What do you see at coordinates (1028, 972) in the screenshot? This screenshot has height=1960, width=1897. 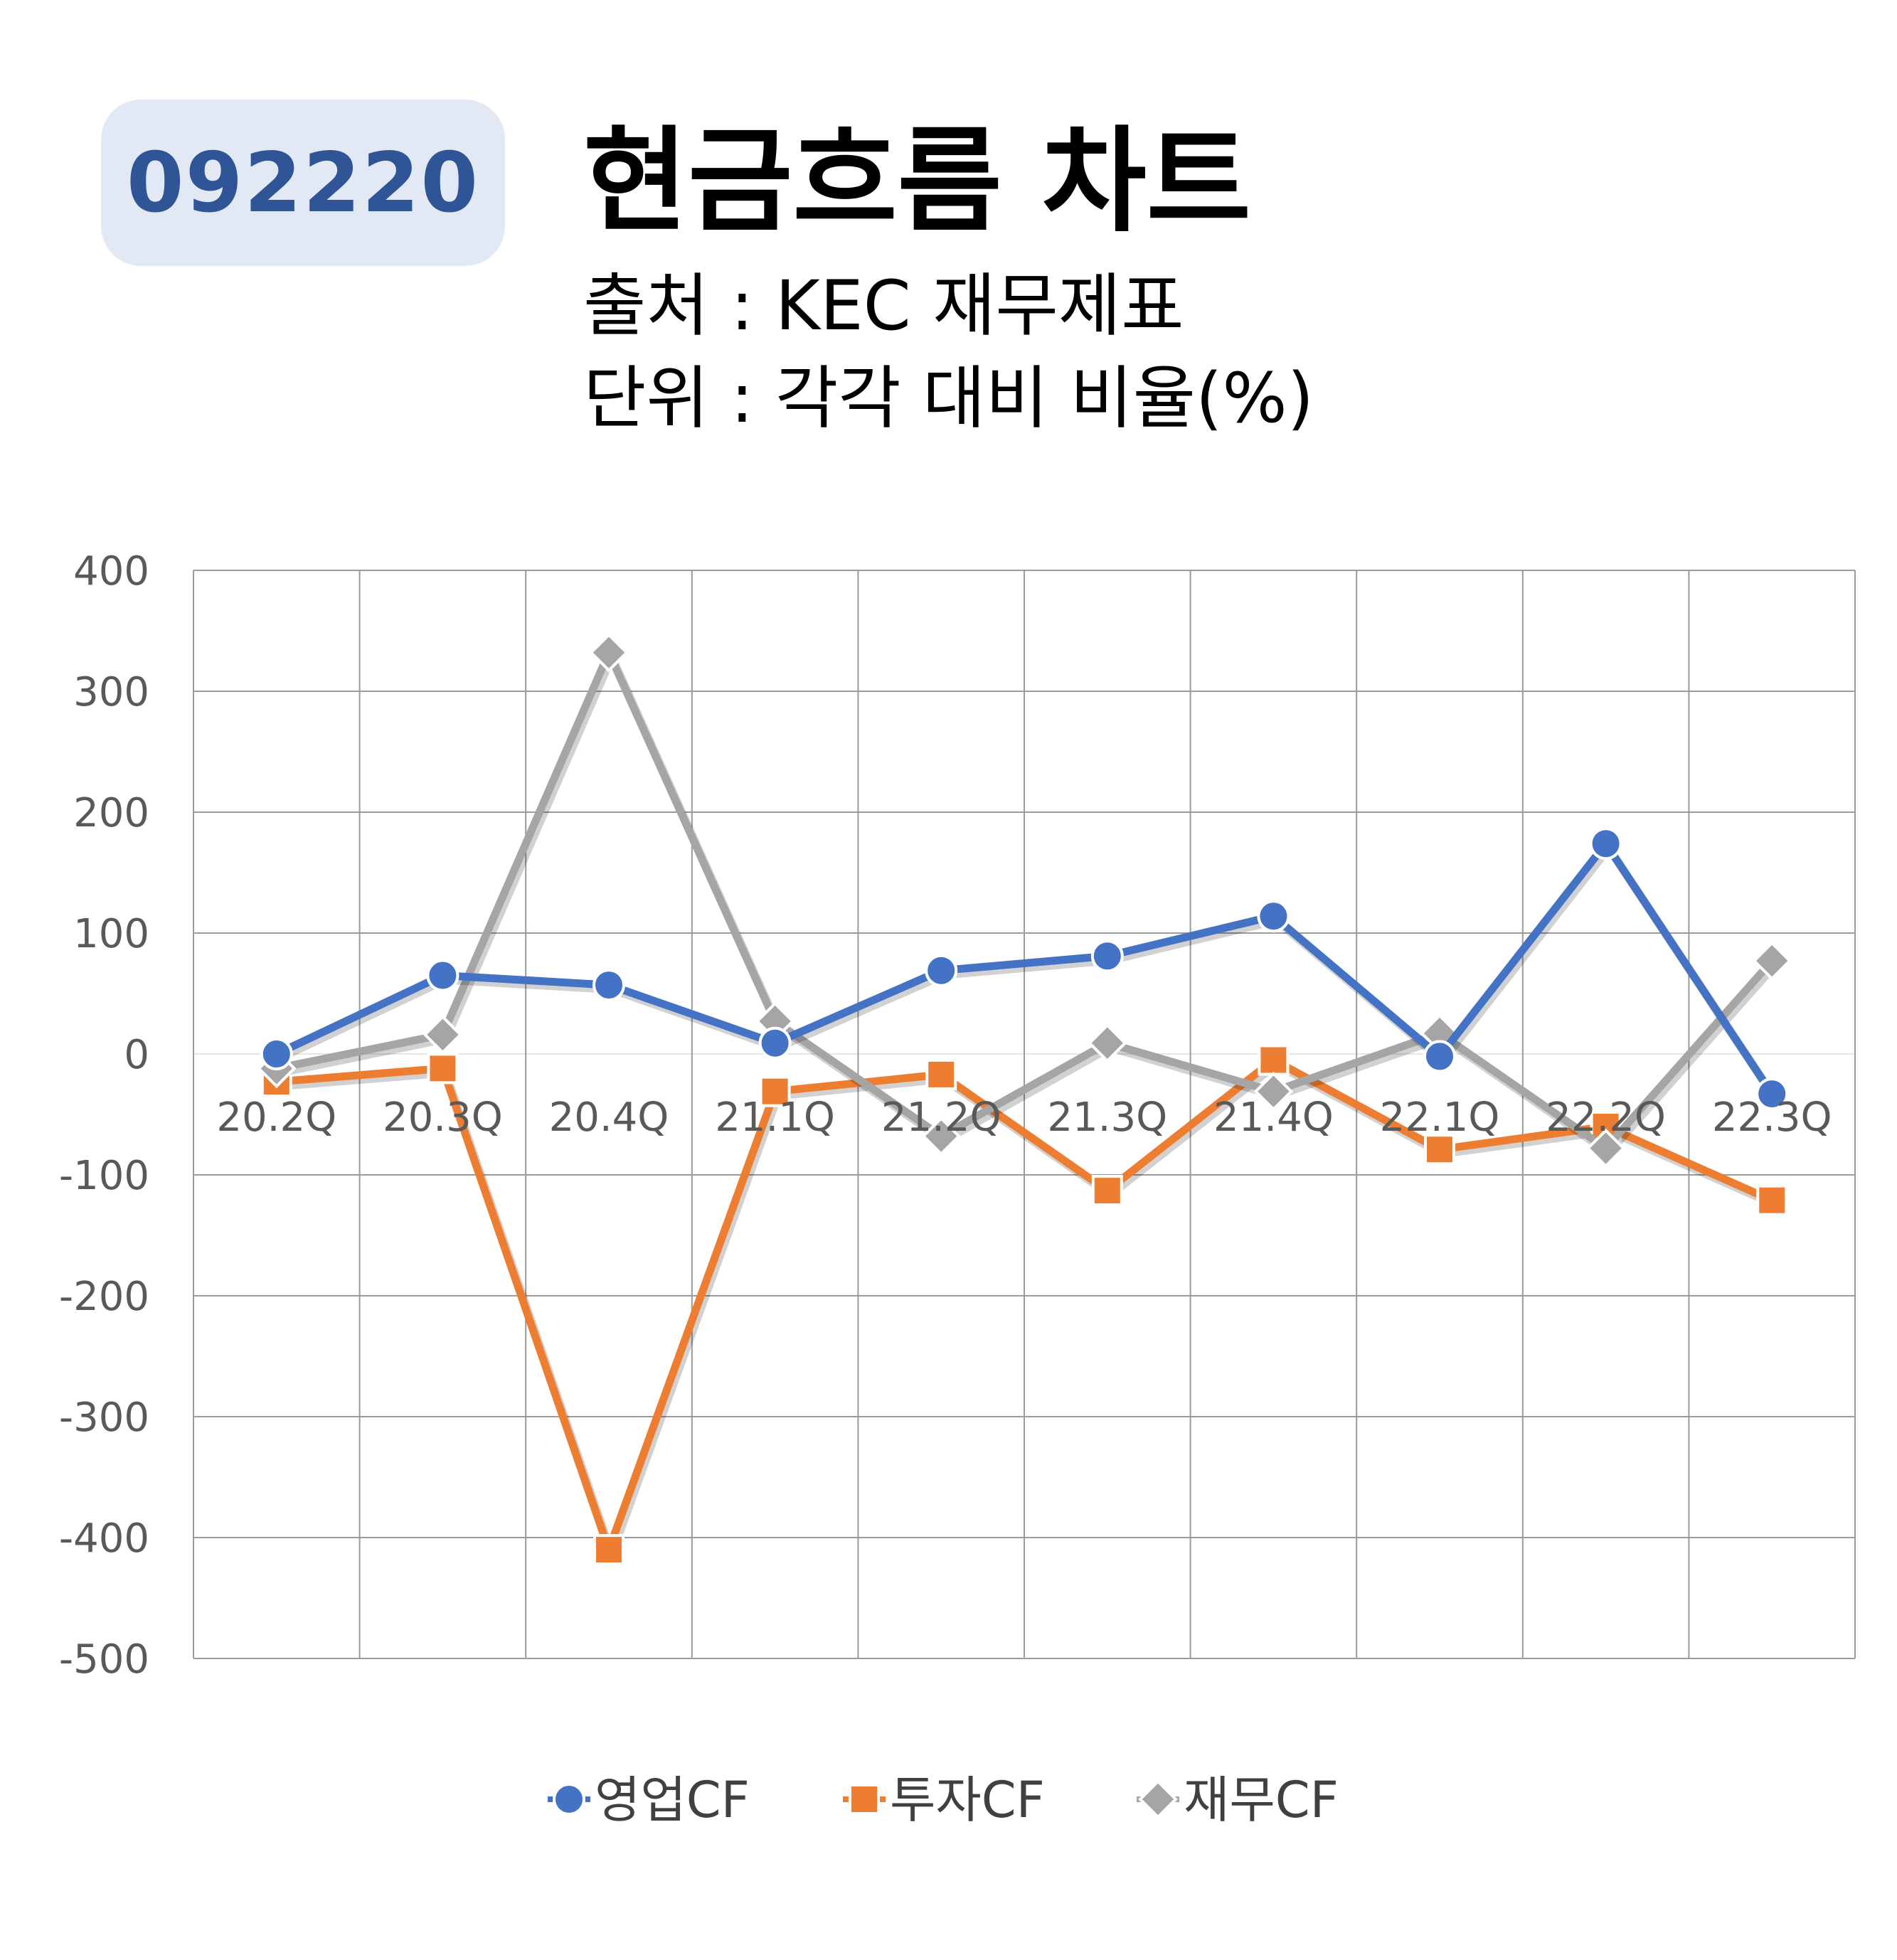 I see `series-line-shadow` at bounding box center [1028, 972].